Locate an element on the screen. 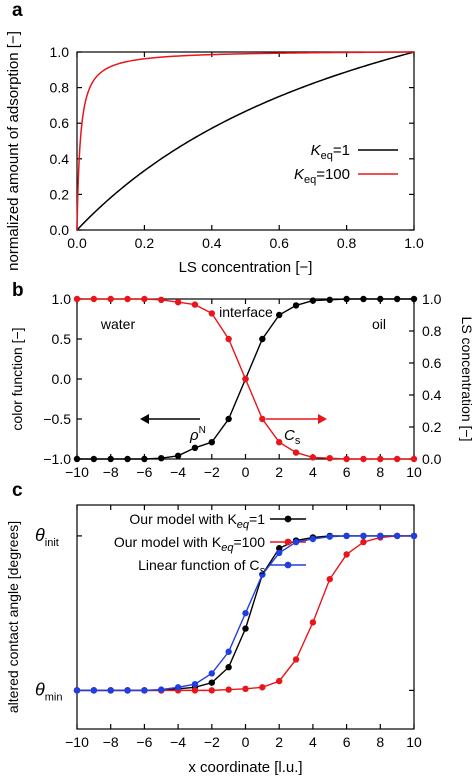 Image resolution: width=474 pixels, height=779 pixels. x-tick-label: 2 is located at coordinates (279, 742).